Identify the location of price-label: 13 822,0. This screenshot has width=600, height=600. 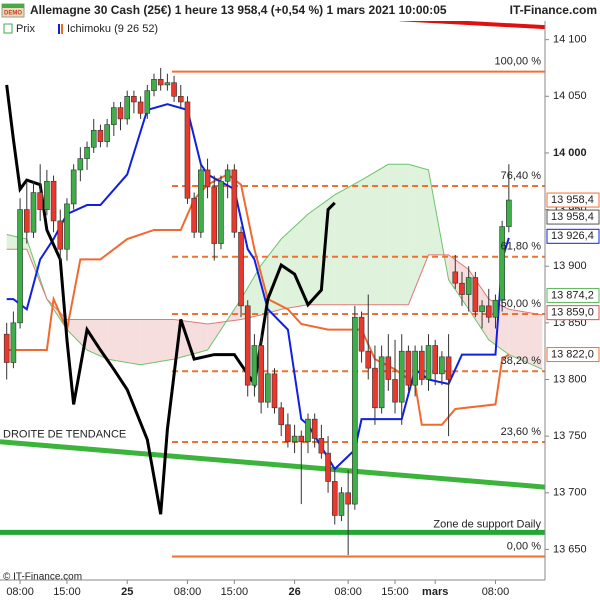
(572, 354).